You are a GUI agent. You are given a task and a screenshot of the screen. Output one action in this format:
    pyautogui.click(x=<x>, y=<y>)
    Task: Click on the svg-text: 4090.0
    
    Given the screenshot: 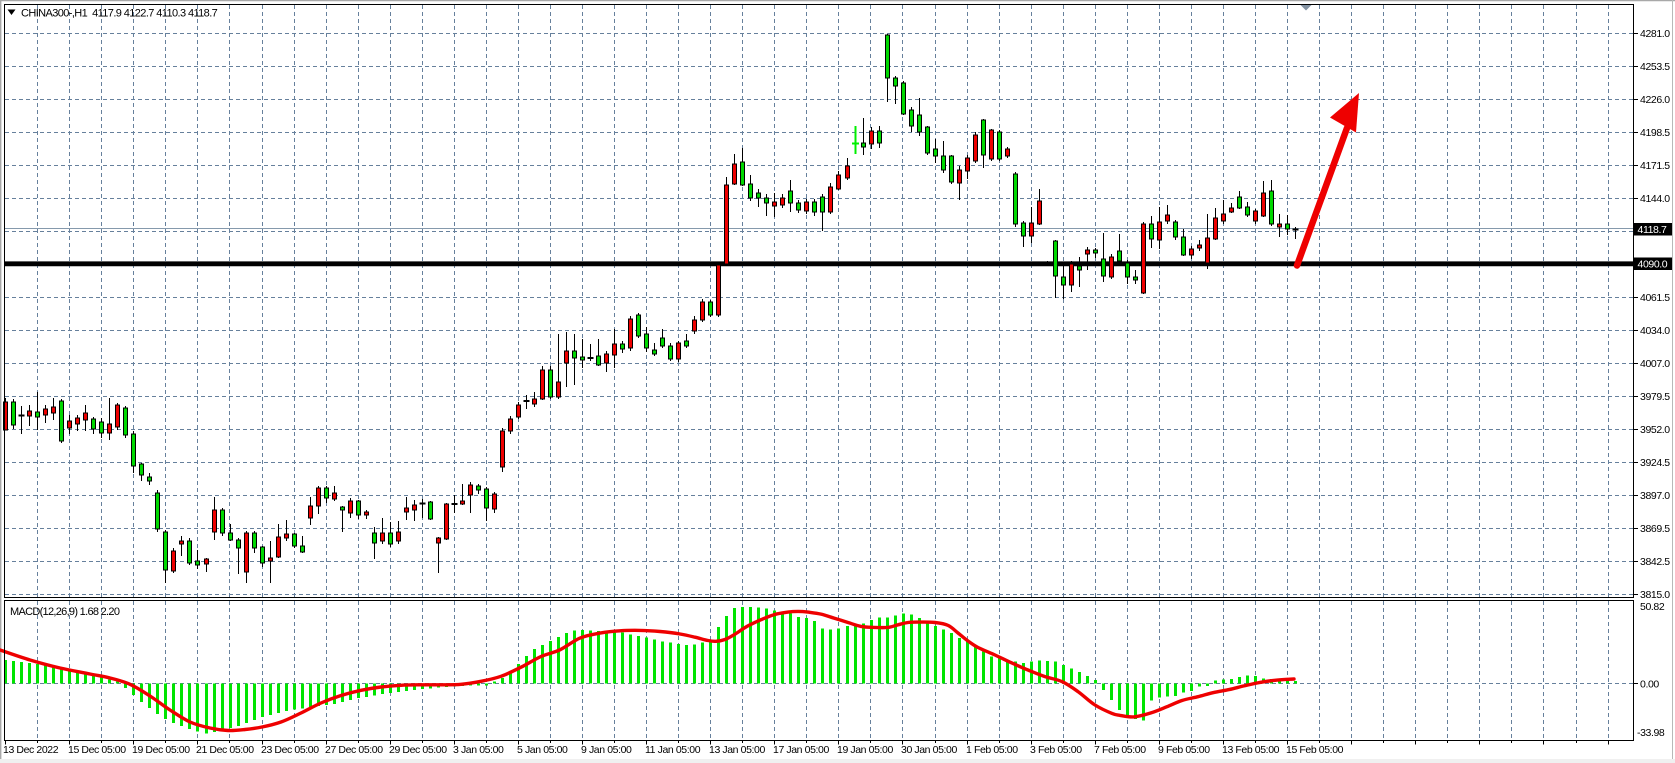 What is the action you would take?
    pyautogui.click(x=1653, y=265)
    